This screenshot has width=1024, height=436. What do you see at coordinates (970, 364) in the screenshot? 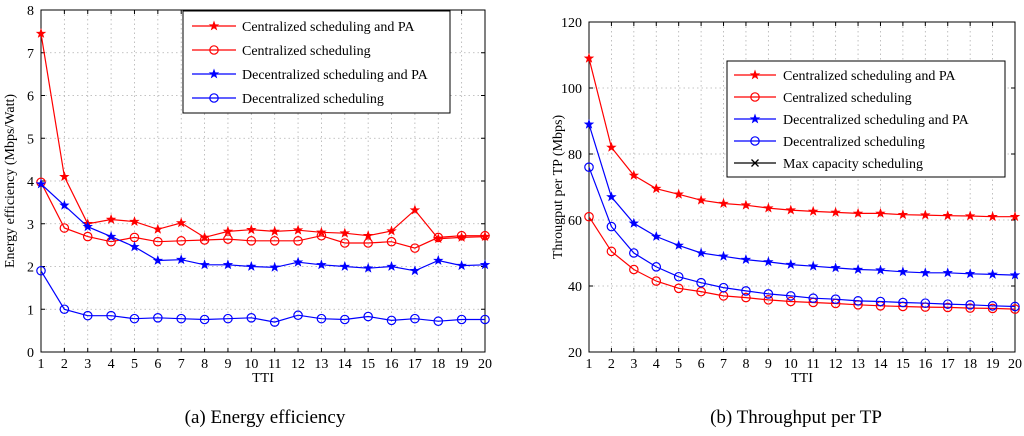
I see `x-tick-label: 18` at bounding box center [970, 364].